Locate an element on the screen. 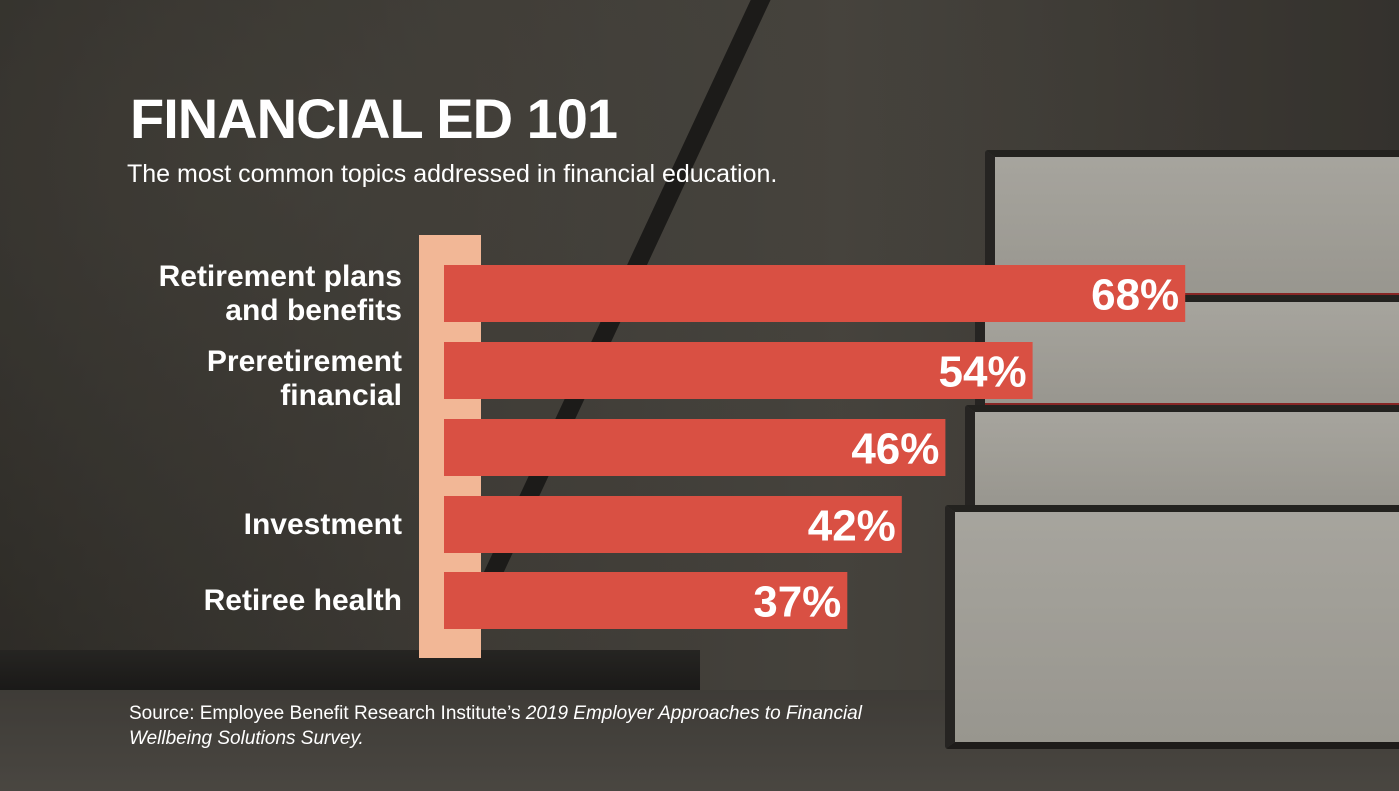  category-label-line: Retirement plans is located at coordinates (280, 276).